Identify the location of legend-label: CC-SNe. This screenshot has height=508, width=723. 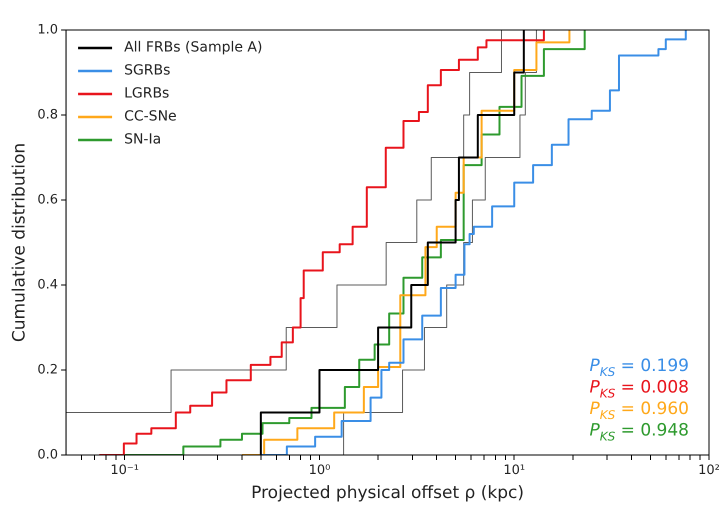
(150, 116).